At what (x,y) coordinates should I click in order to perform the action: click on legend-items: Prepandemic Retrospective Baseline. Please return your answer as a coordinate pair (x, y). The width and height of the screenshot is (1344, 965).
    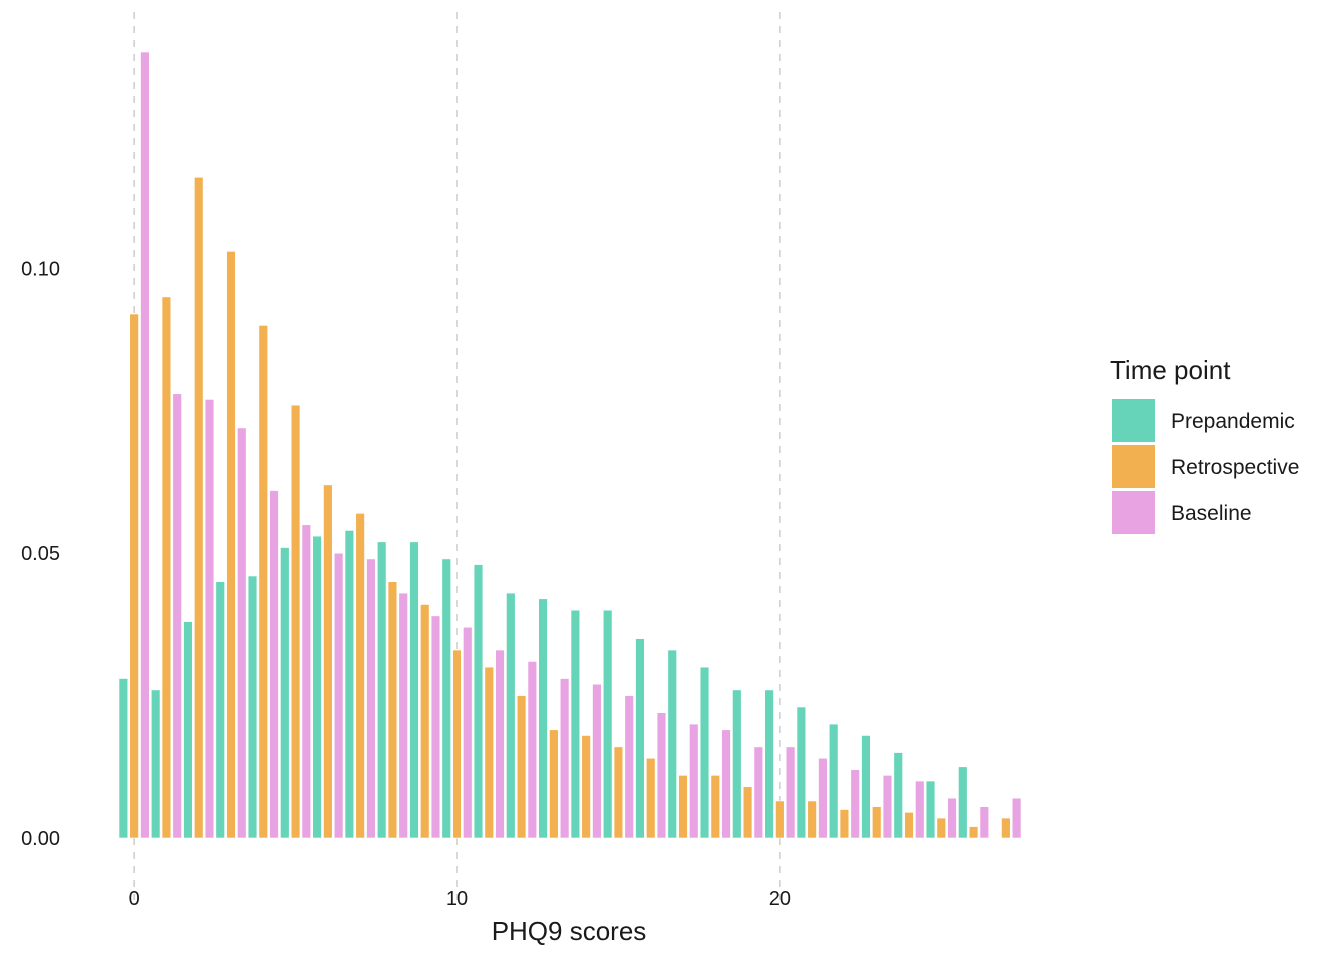
    Looking at the image, I should click on (1204, 466).